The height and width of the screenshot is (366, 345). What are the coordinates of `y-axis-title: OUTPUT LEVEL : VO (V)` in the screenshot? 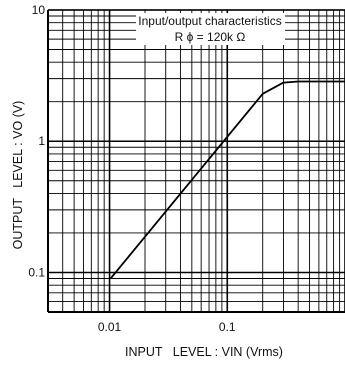 It's located at (18, 175).